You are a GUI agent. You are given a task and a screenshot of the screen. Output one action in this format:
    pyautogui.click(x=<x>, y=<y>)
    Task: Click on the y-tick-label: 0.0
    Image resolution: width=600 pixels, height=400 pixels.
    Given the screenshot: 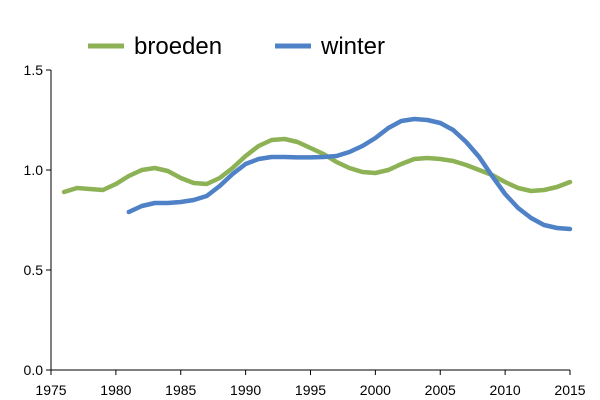 What is the action you would take?
    pyautogui.click(x=34, y=370)
    